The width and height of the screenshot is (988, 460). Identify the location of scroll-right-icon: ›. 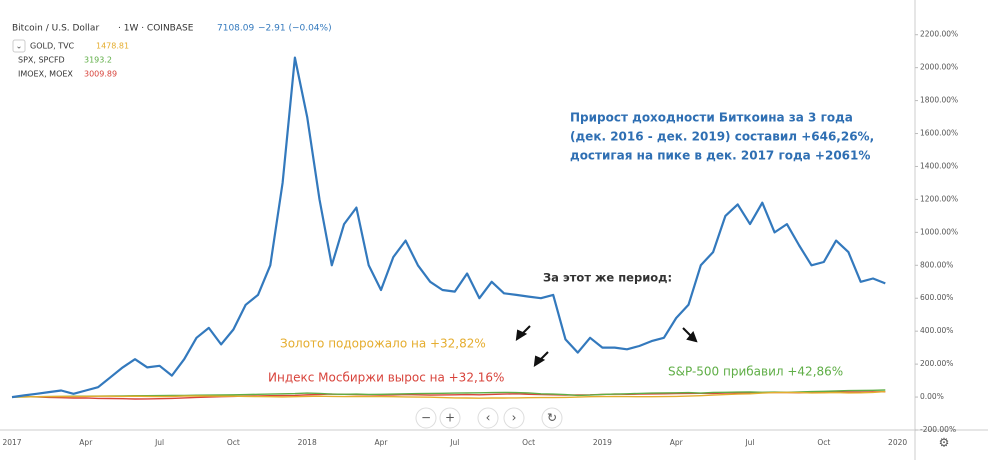
(514, 418).